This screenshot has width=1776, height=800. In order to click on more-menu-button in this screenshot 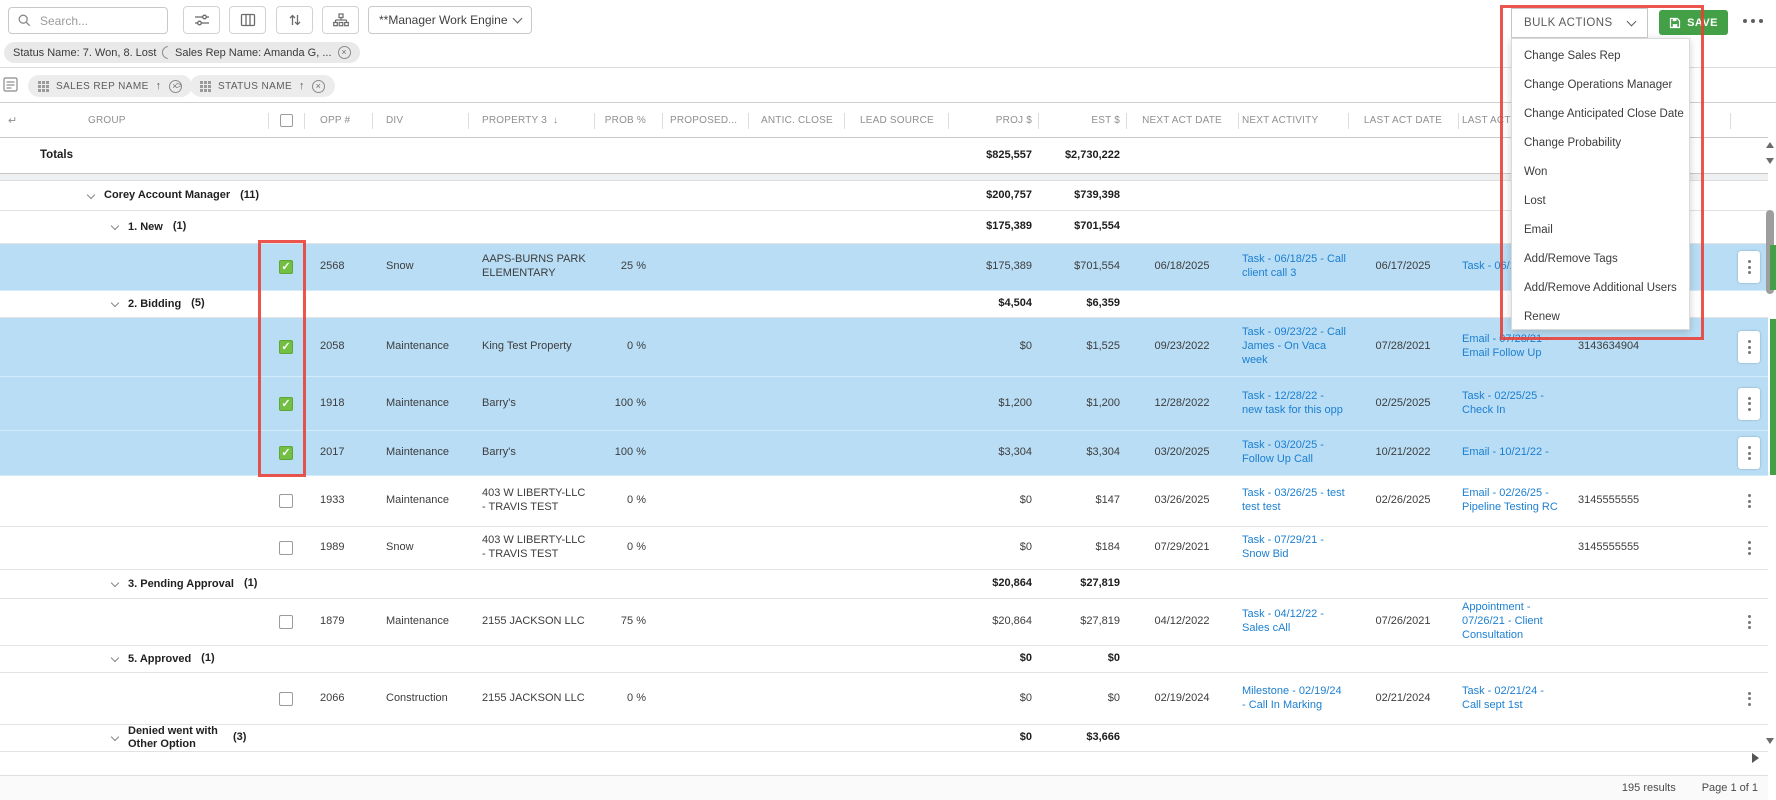, I will do `click(1753, 21)`.